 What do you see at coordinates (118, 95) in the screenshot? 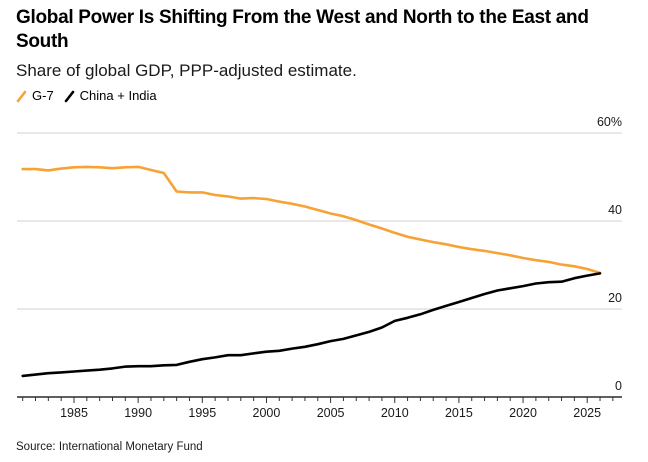
I see `legend-label-china-india: China + India` at bounding box center [118, 95].